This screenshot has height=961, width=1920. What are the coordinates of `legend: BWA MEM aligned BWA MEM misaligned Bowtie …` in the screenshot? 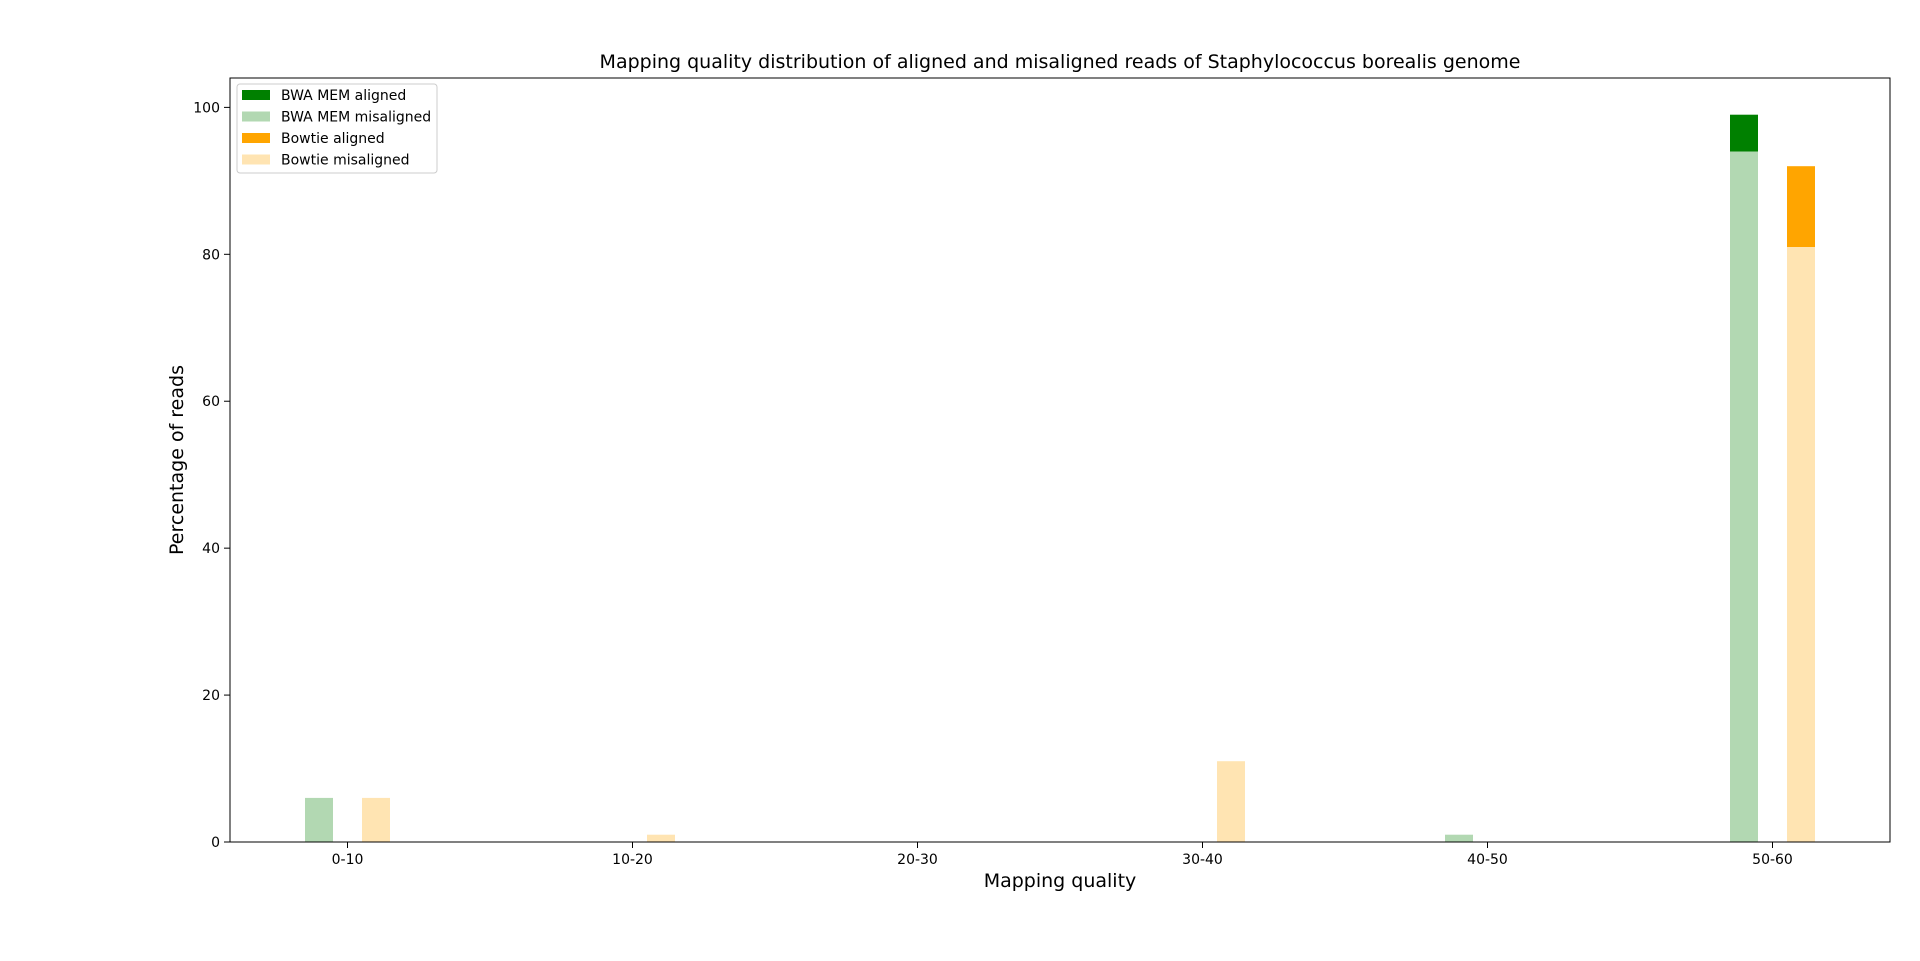 It's located at (337, 128).